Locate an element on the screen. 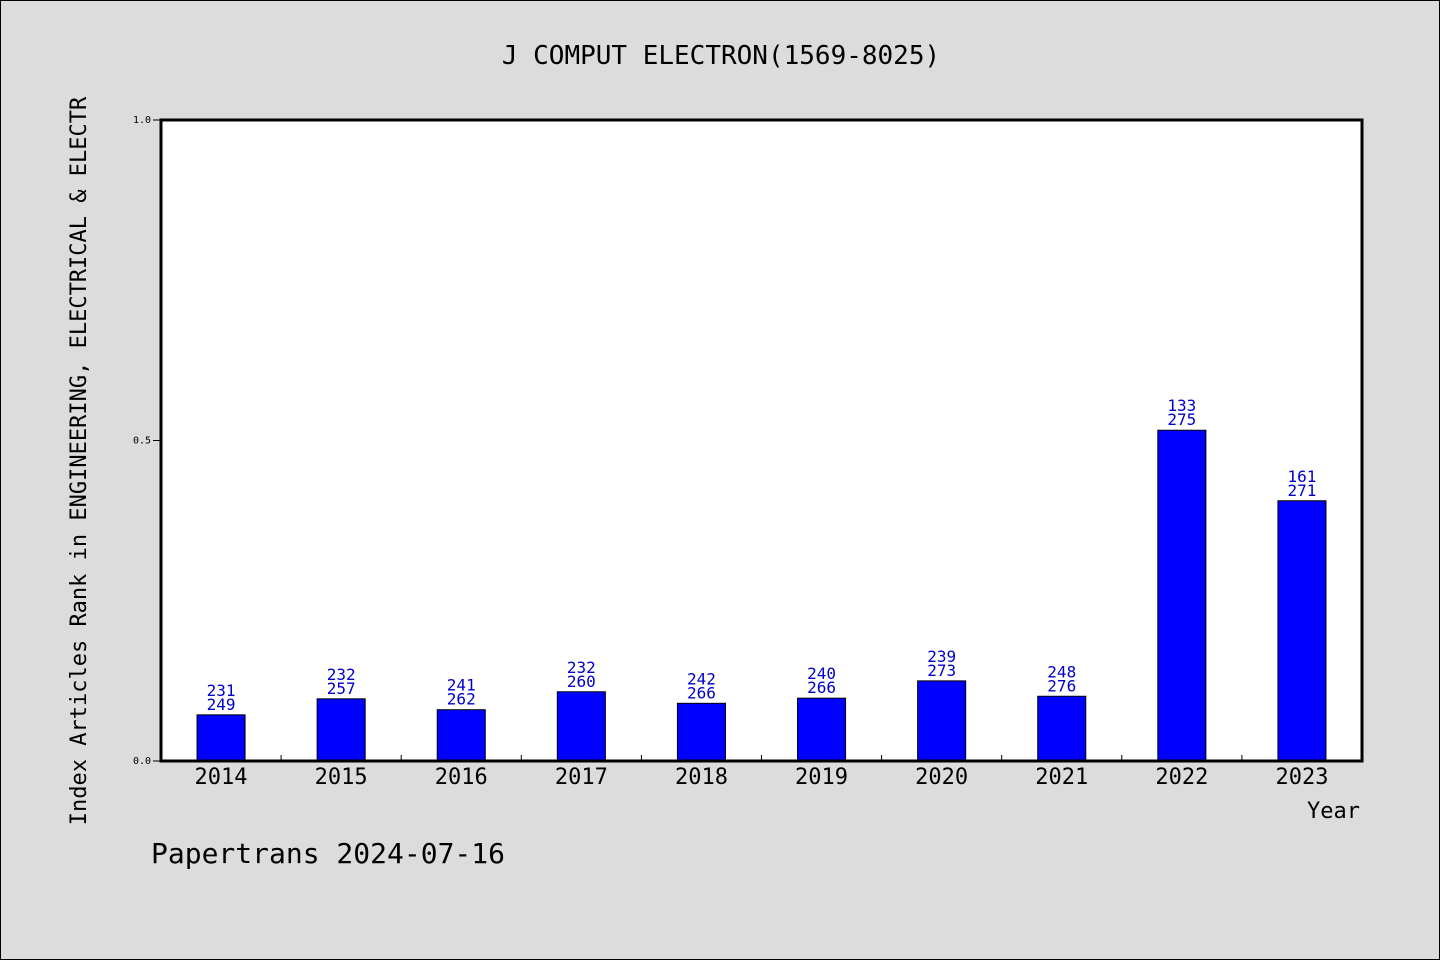 The image size is (1440, 960). y-tick-label: 0.0 is located at coordinates (142, 761).